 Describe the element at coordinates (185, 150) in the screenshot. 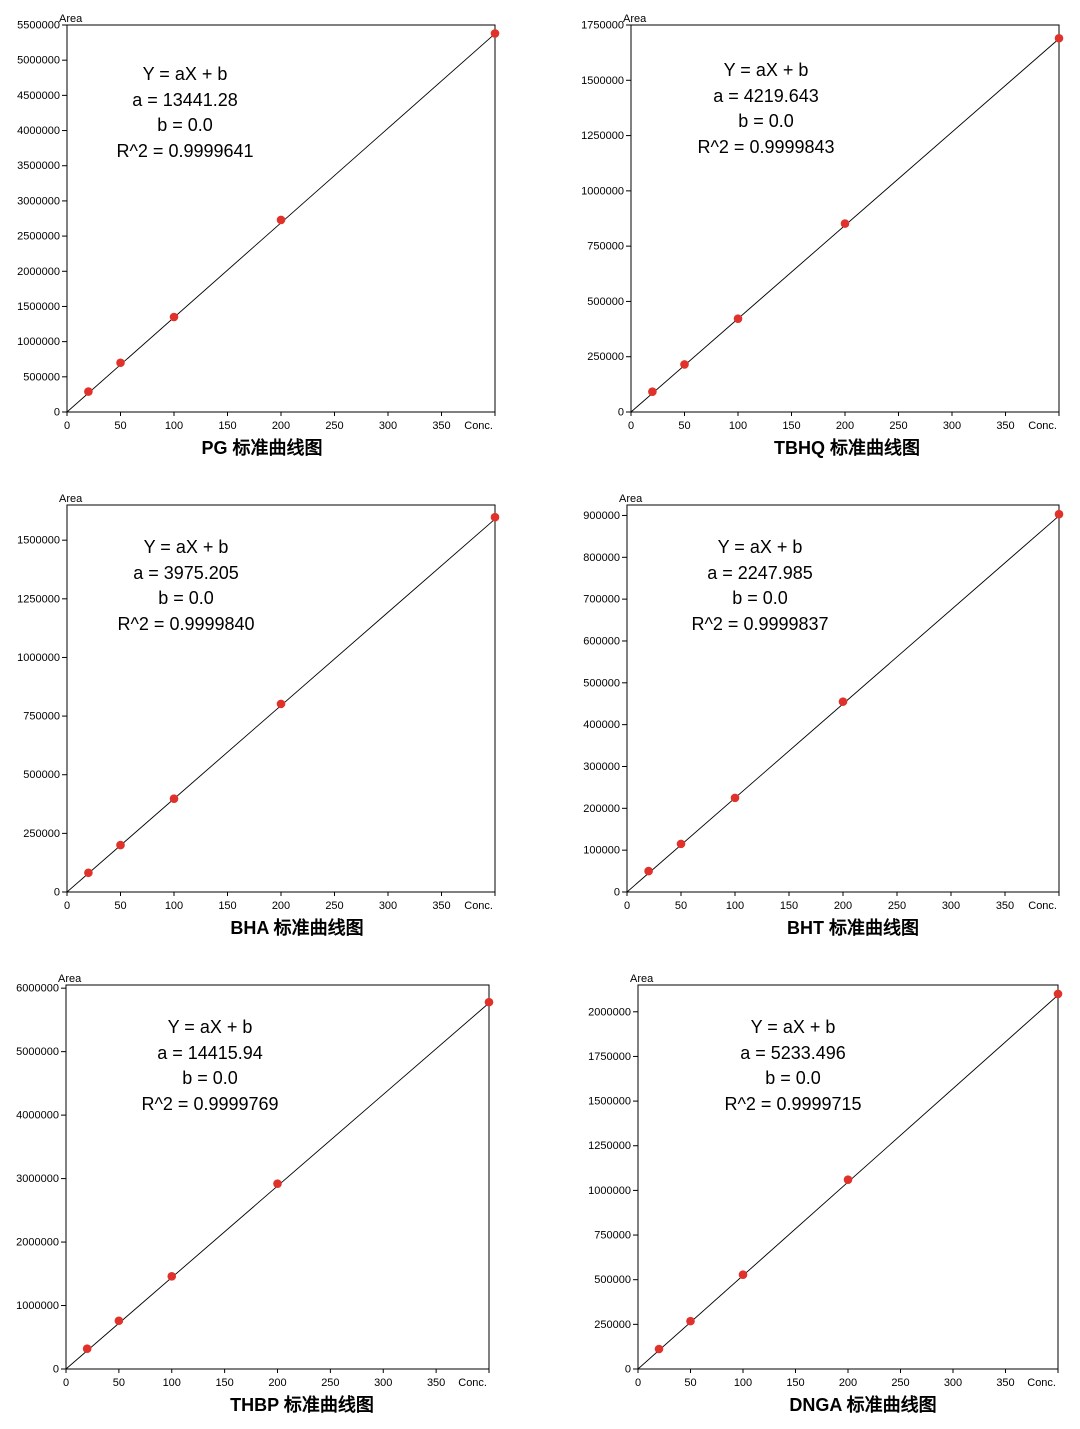

I see `equation-line: R^2 = 0.9999641` at that location.